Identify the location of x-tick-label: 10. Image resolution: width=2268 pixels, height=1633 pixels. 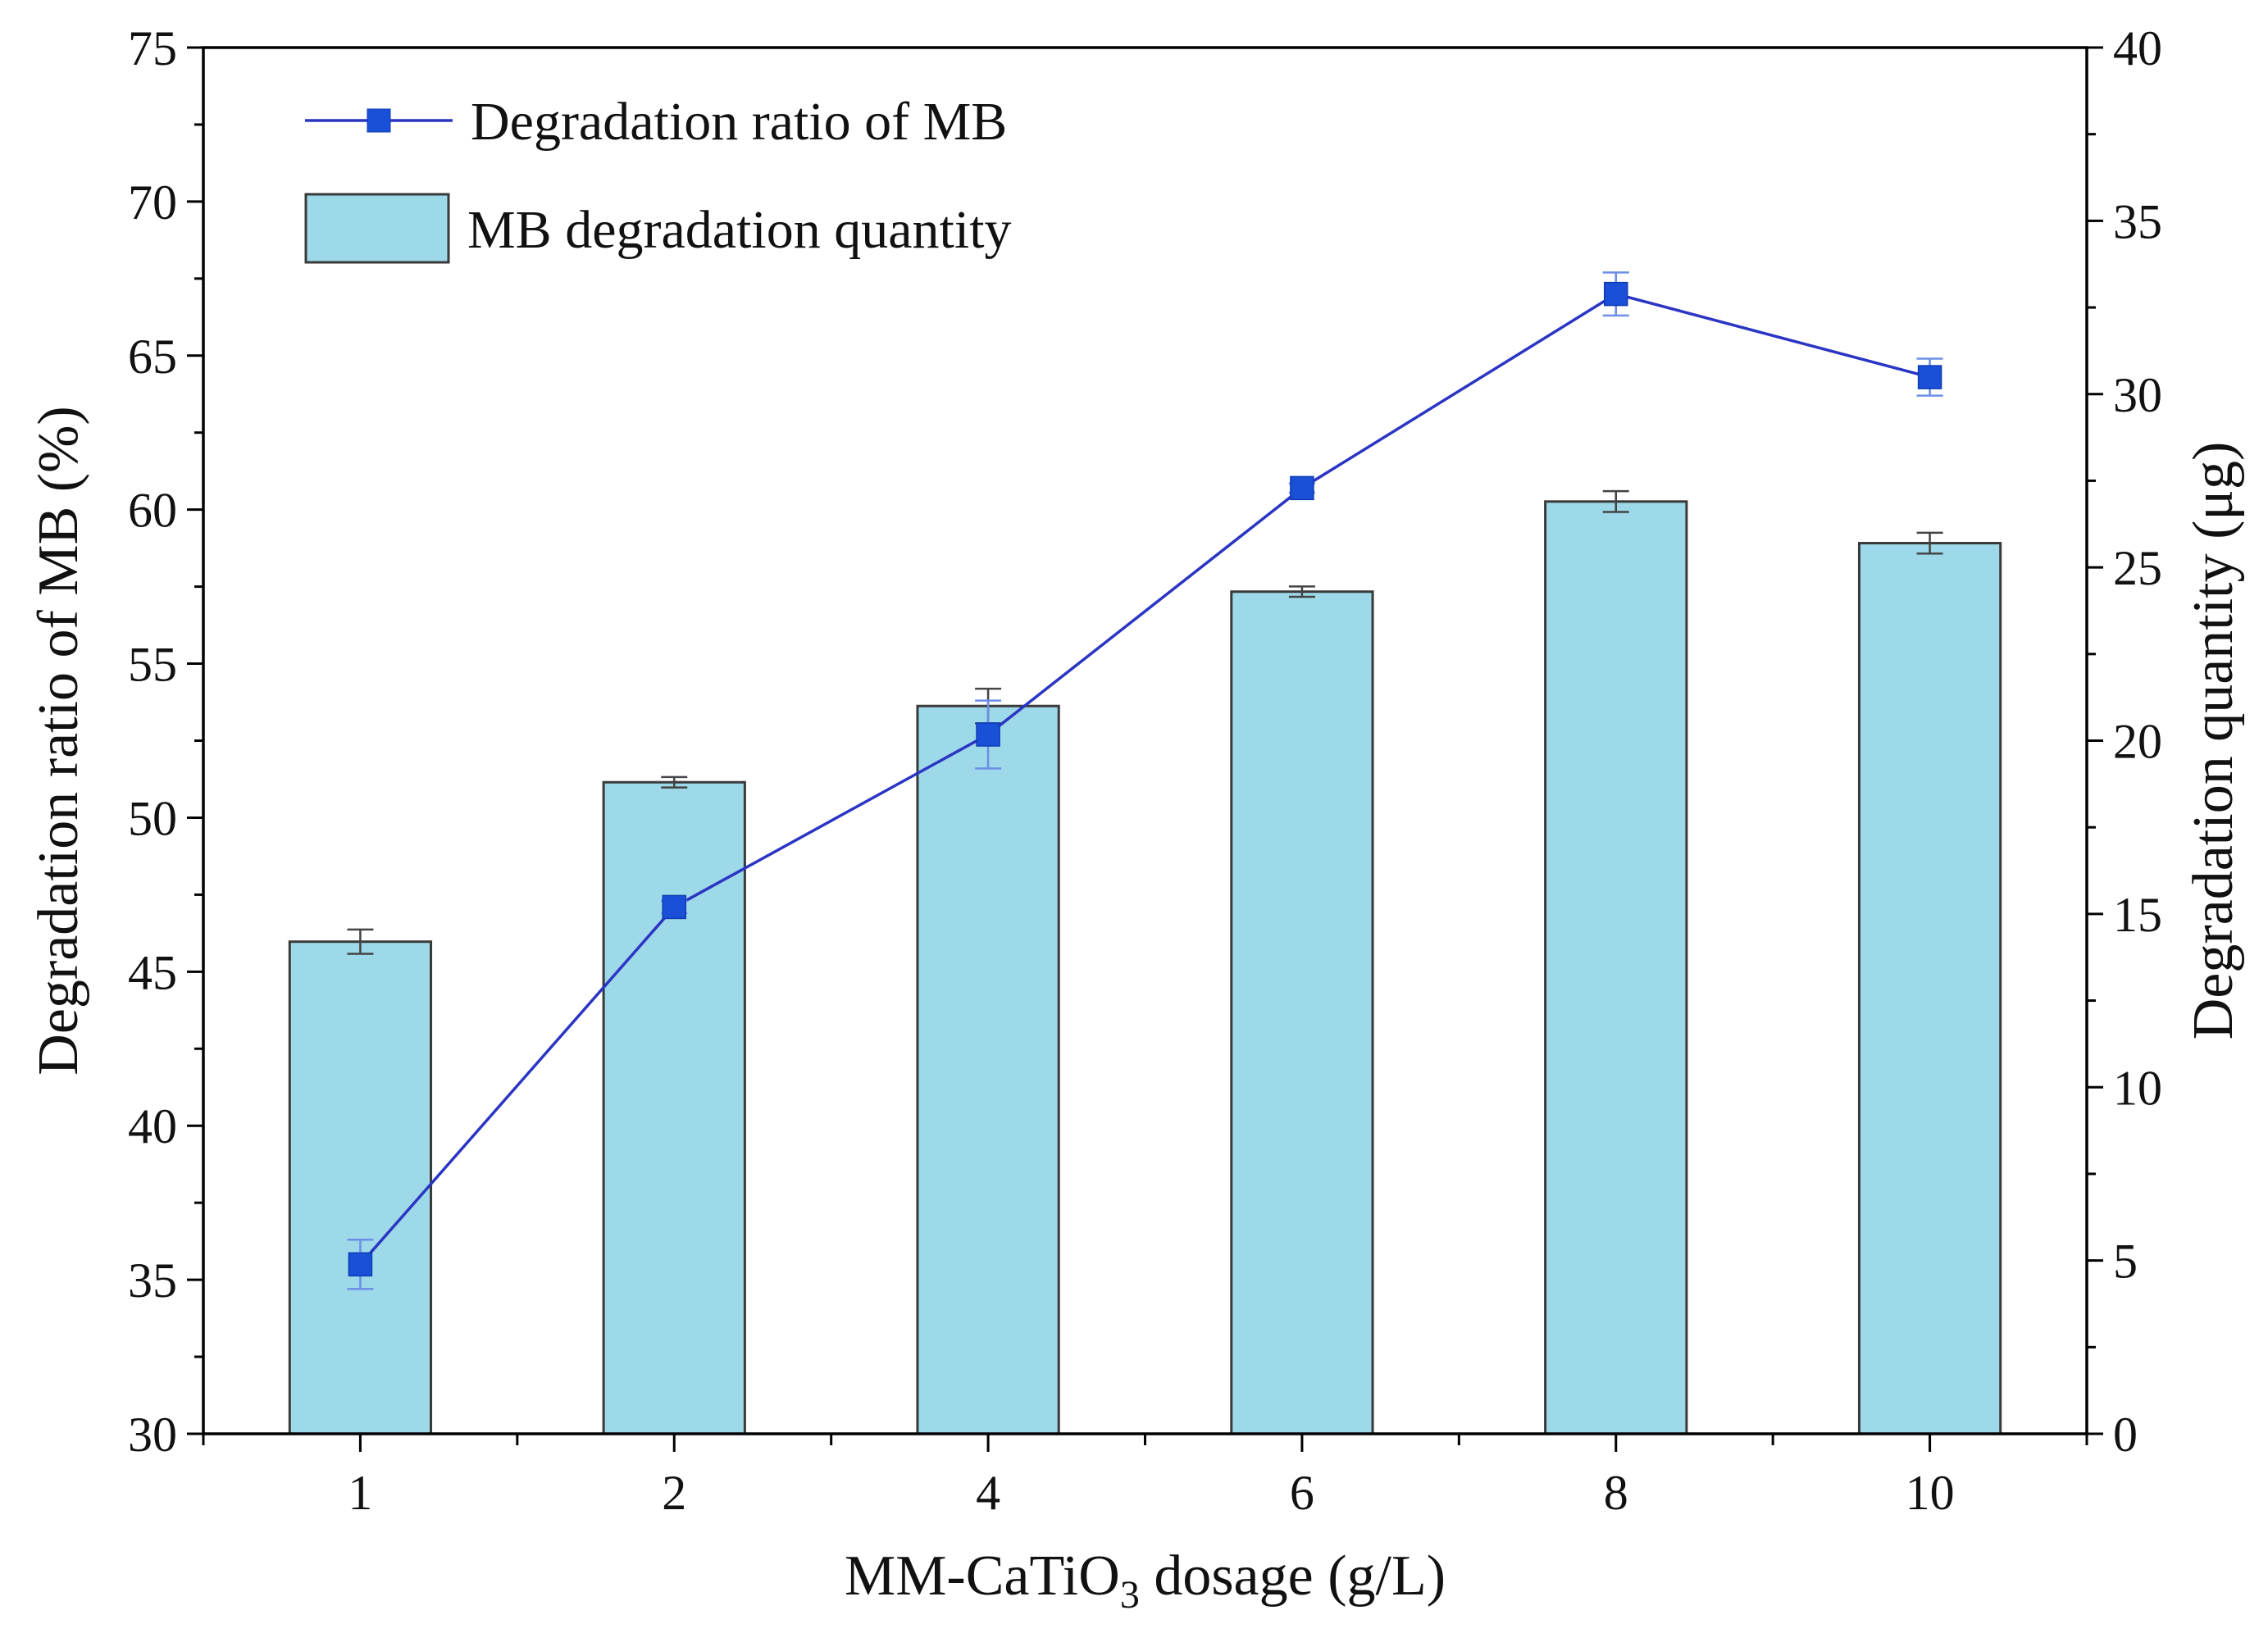
(1930, 1493).